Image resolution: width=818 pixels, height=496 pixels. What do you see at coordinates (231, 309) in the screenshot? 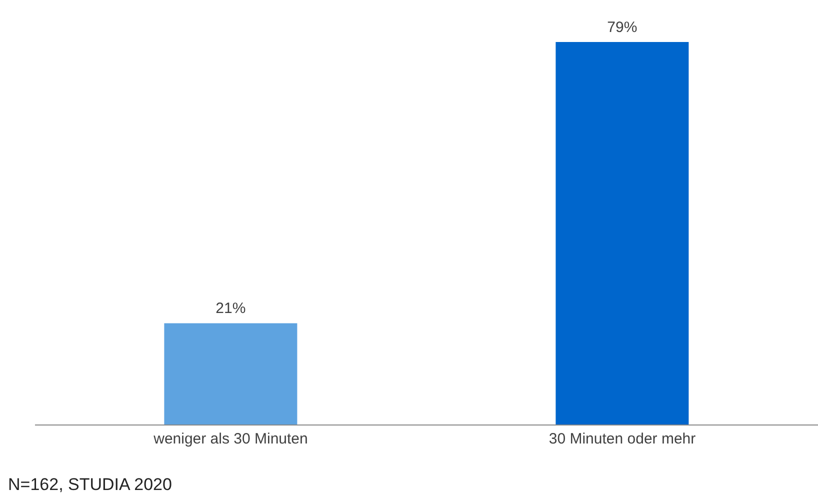
I see `data-label: 21%` at bounding box center [231, 309].